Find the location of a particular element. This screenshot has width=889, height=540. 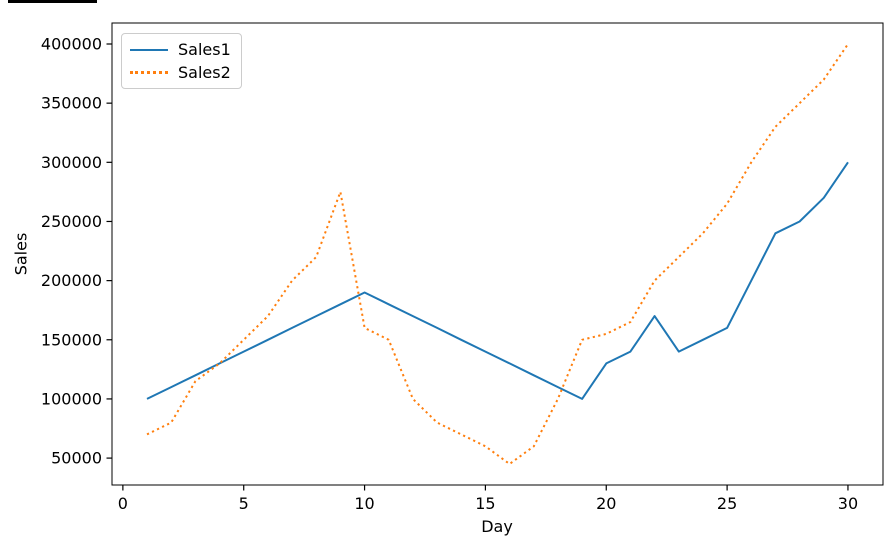

y-tick-label: 350000 is located at coordinates (71, 103).